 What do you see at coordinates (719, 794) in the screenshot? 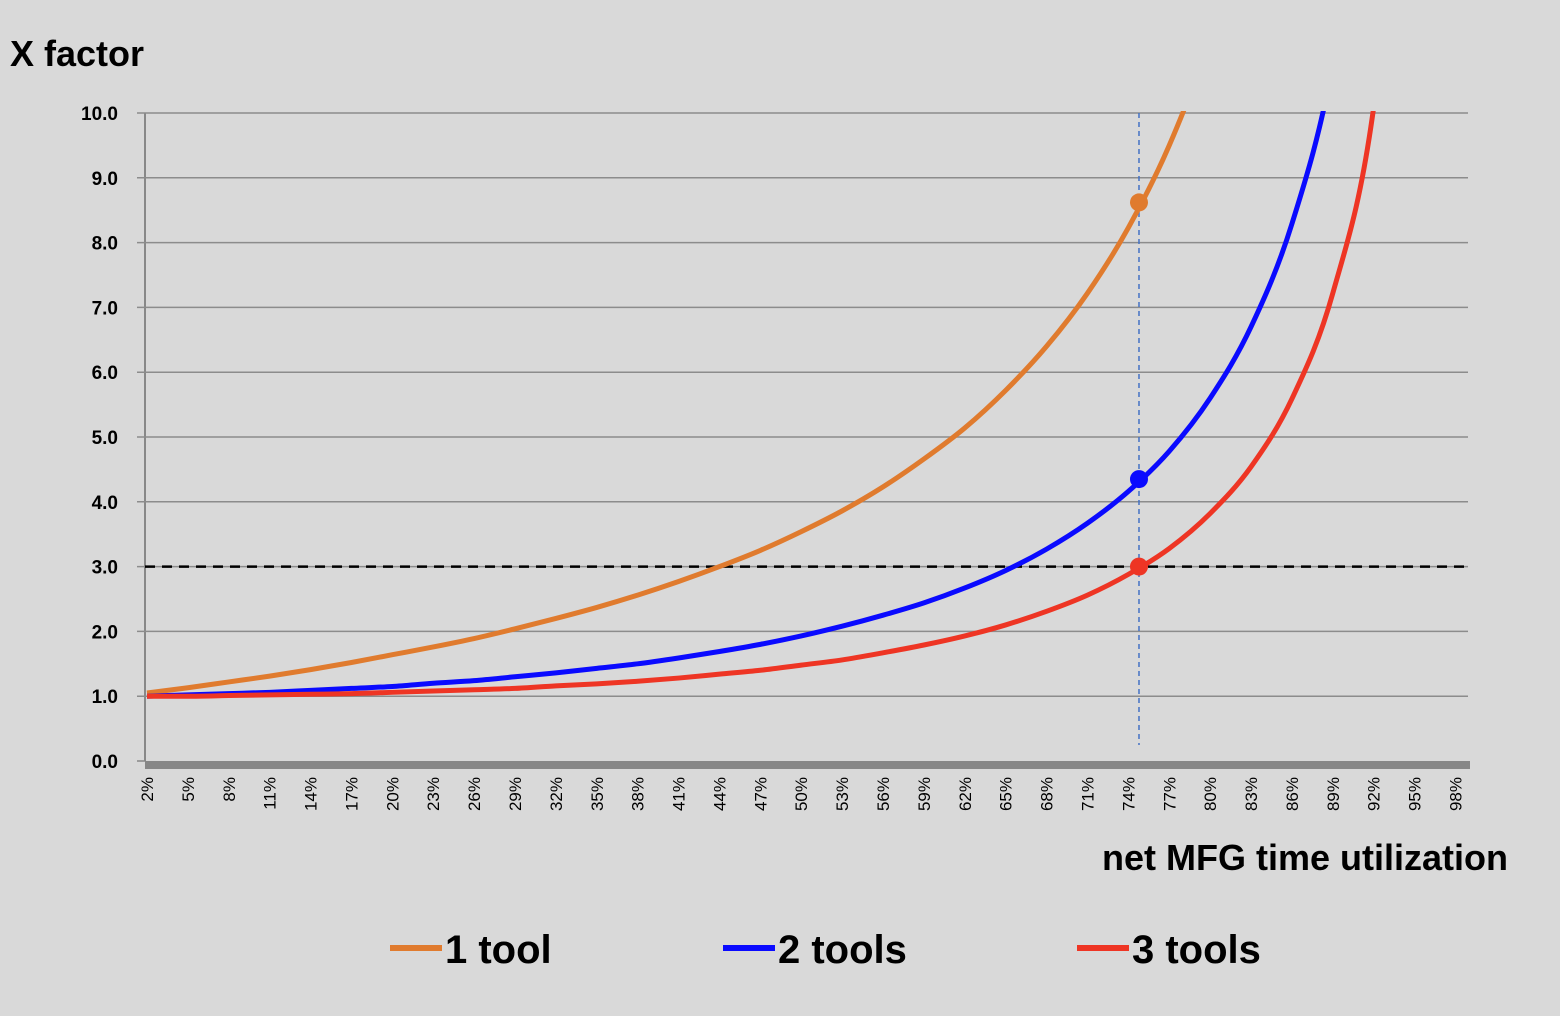
I see `x-tick-label: 44%` at bounding box center [719, 794].